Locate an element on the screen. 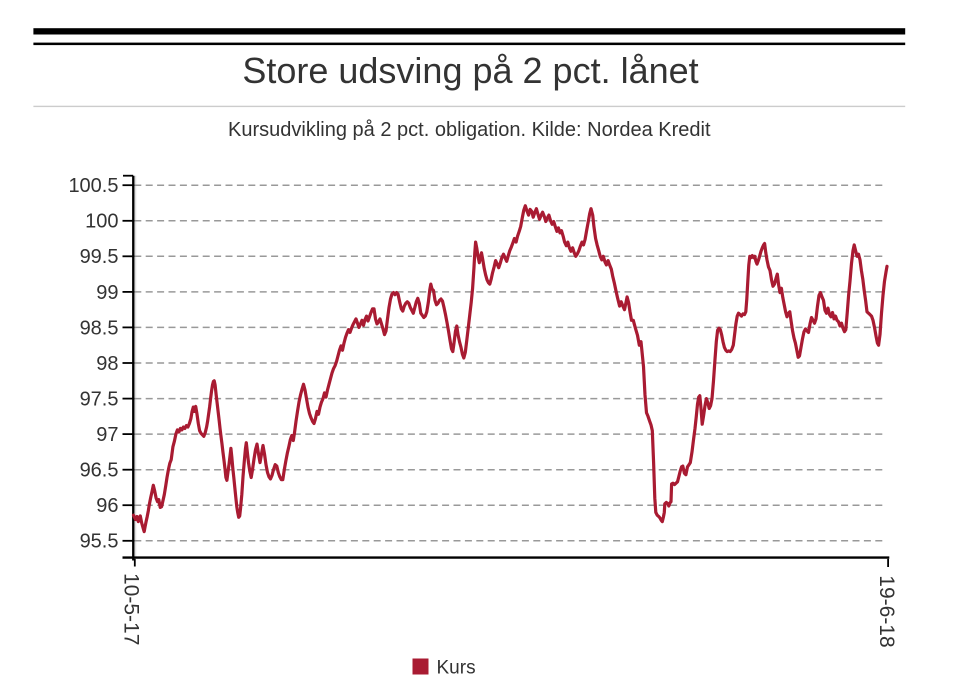 The width and height of the screenshot is (960, 693). svg-text: 95.5 is located at coordinates (99, 542).